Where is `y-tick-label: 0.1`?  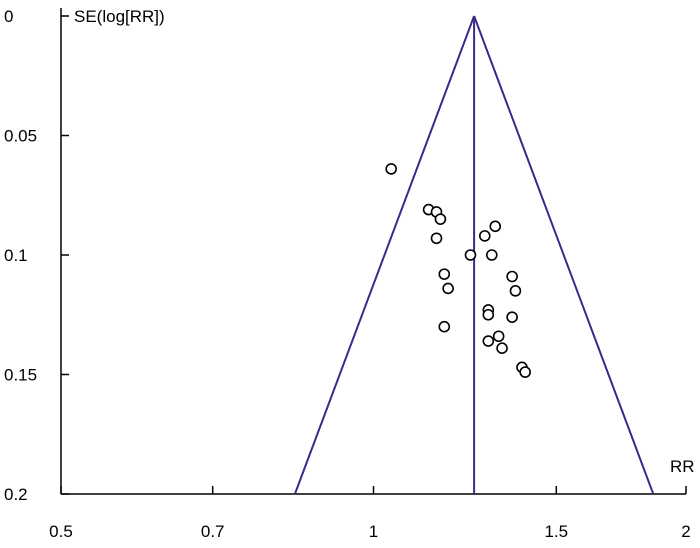 y-tick-label: 0.1 is located at coordinates (16, 255).